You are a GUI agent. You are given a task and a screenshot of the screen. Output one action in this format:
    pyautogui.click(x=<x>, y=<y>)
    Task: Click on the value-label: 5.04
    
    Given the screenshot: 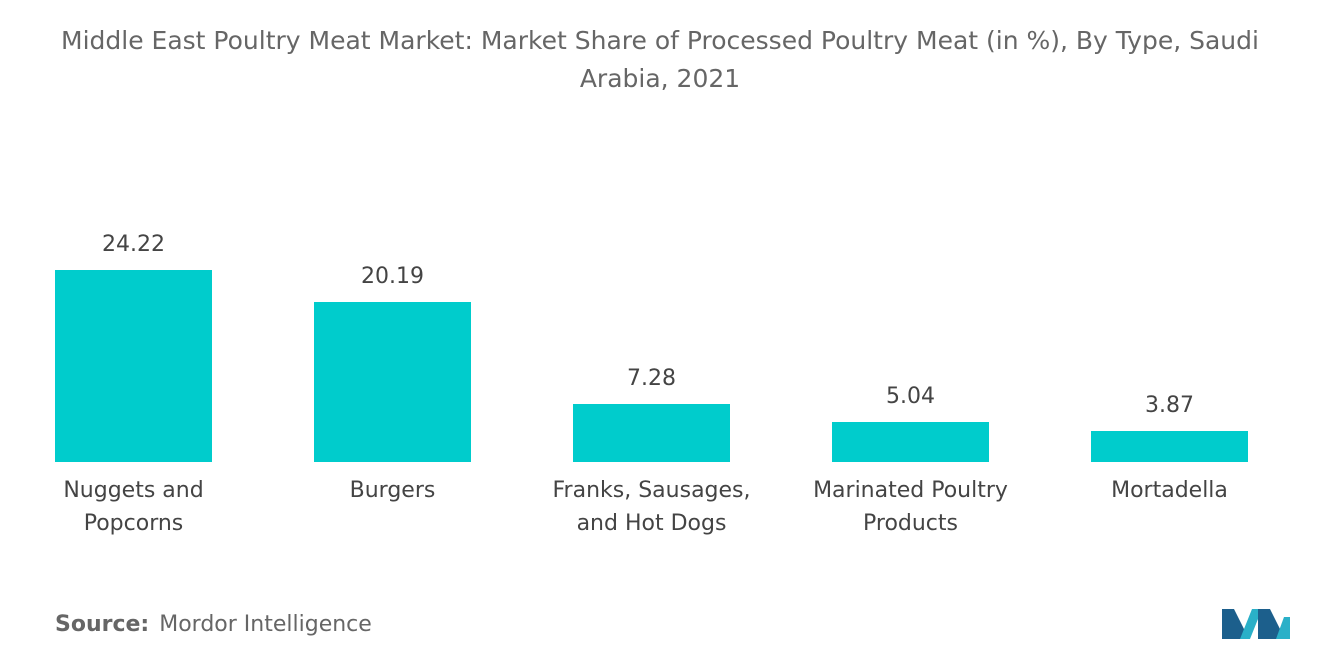 What is the action you would take?
    pyautogui.click(x=910, y=397)
    